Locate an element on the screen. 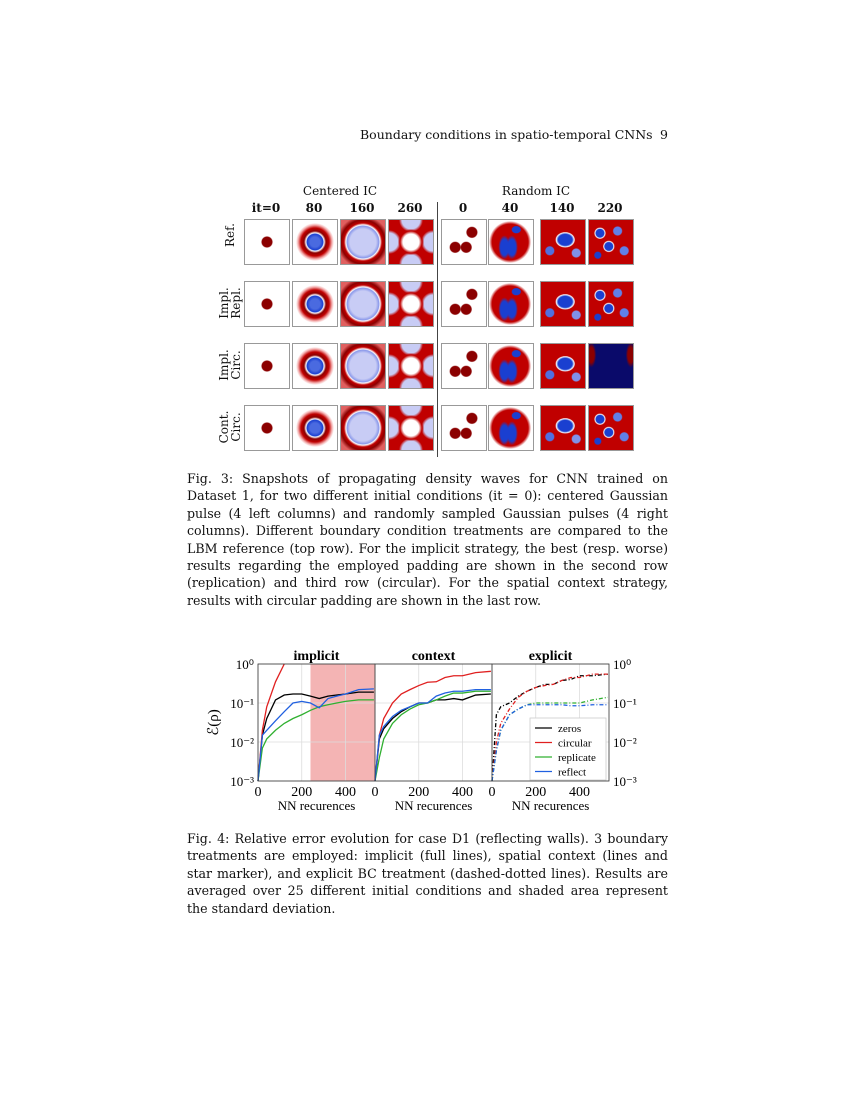 The image size is (850, 1100). row-label-line: Repl. is located at coordinates (236, 303).